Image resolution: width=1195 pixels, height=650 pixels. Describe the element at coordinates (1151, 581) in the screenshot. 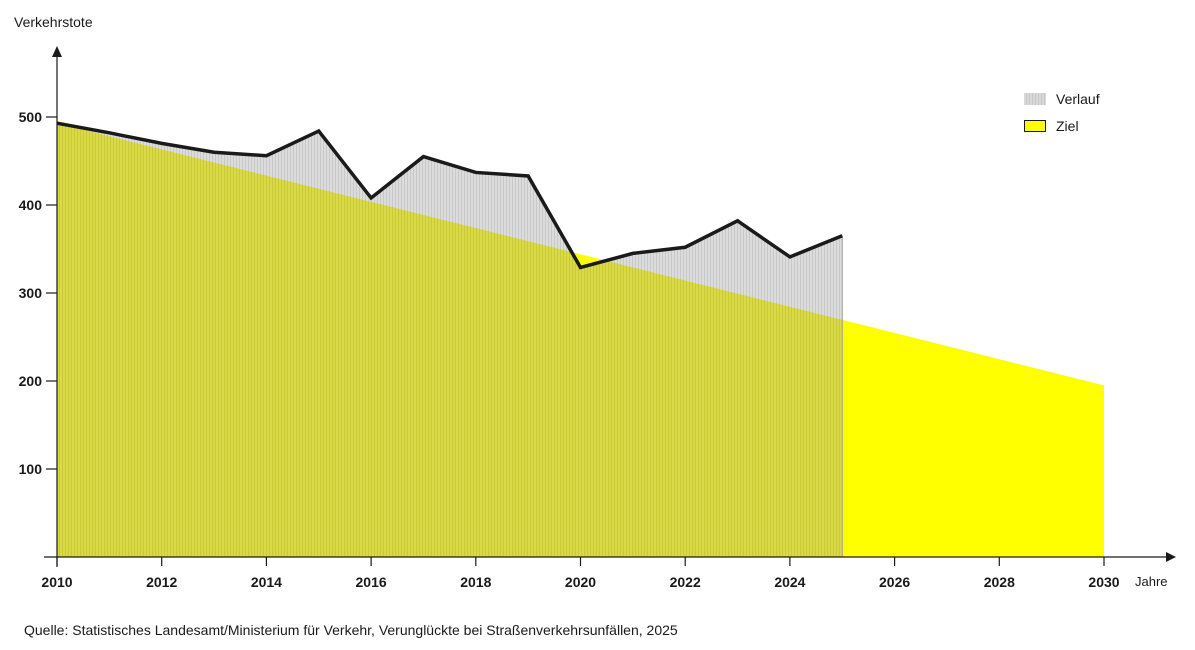

I see `x-axis-title: Jahre` at that location.